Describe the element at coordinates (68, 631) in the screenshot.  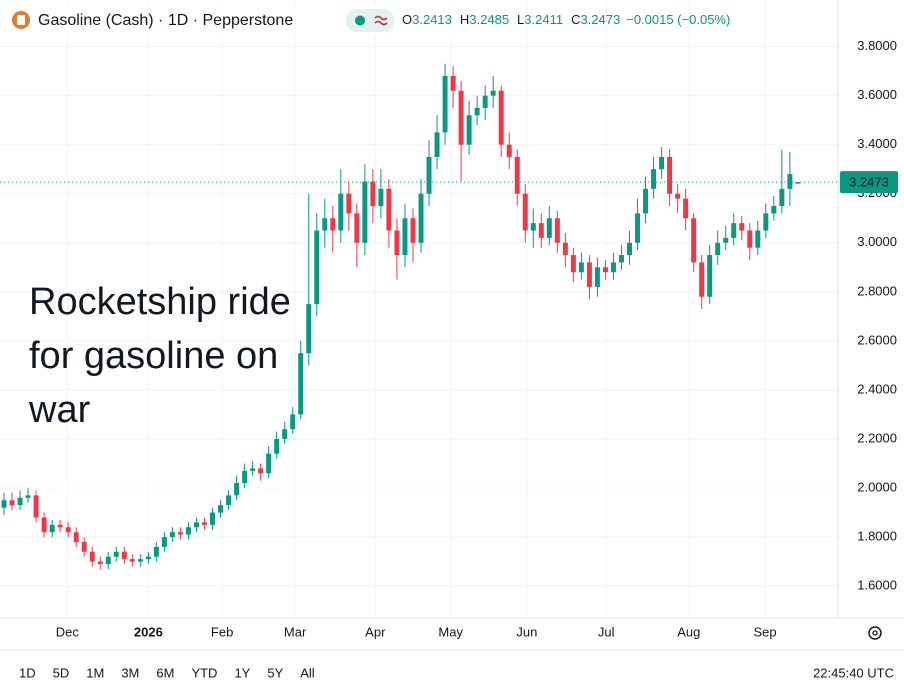
I see `x-tick-label: Dec` at that location.